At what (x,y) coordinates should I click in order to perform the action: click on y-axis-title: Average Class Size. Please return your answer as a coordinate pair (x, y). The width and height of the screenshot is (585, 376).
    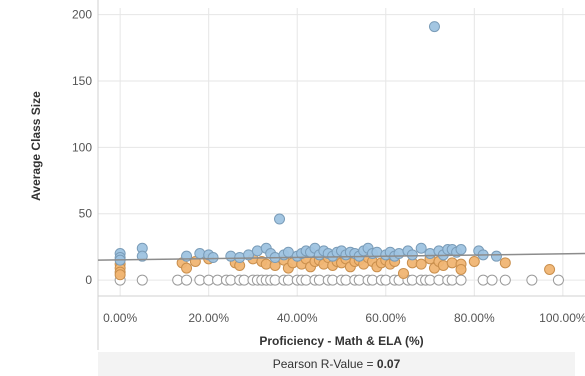
    Looking at the image, I should click on (36, 146).